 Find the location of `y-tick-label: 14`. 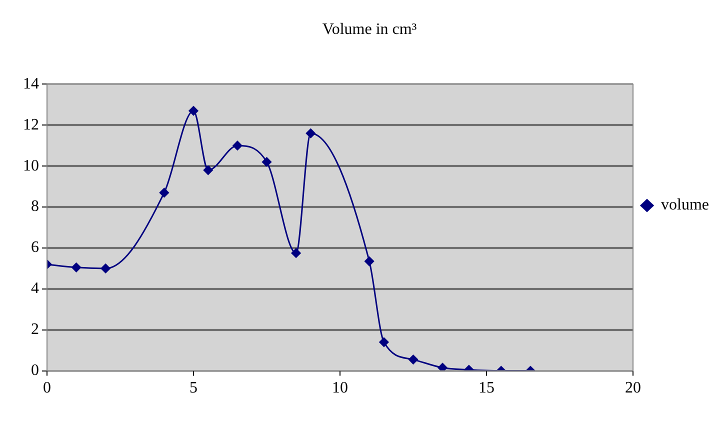

y-tick-label: 14 is located at coordinates (31, 83).